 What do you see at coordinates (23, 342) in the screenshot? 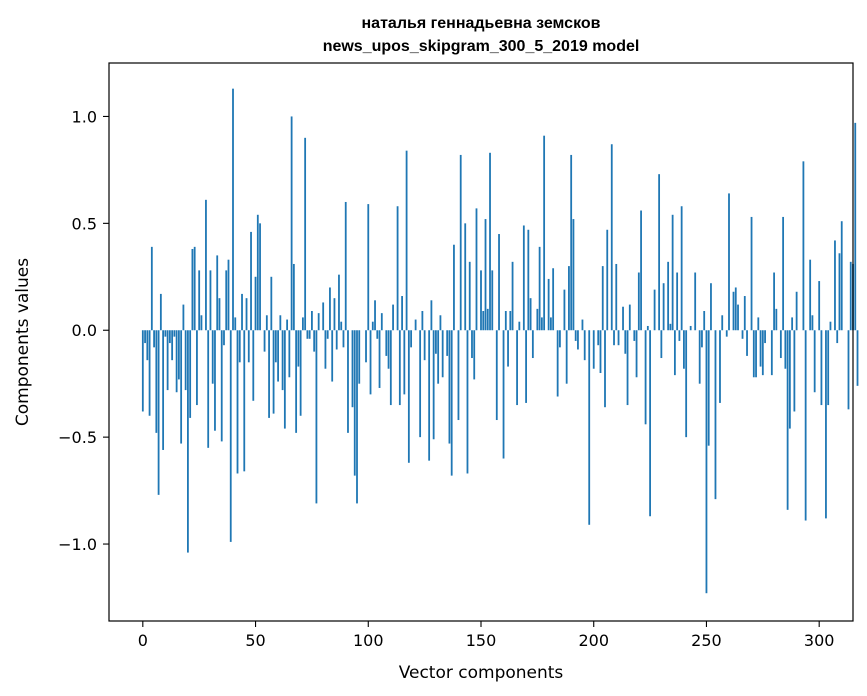
I see `y-axis-label: Components values` at bounding box center [23, 342].